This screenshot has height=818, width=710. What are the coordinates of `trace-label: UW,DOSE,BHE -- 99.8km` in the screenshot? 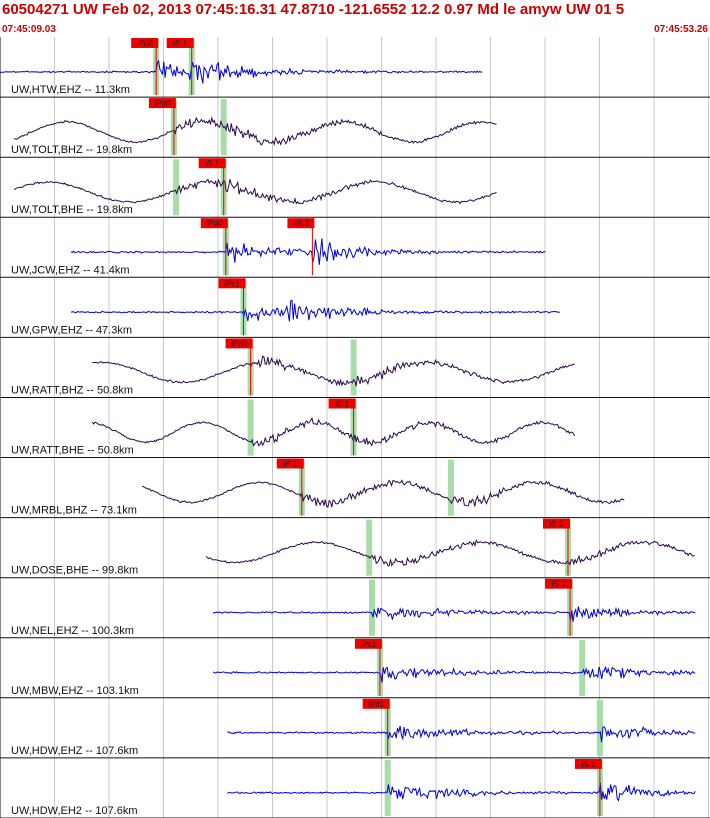 It's located at (74, 571).